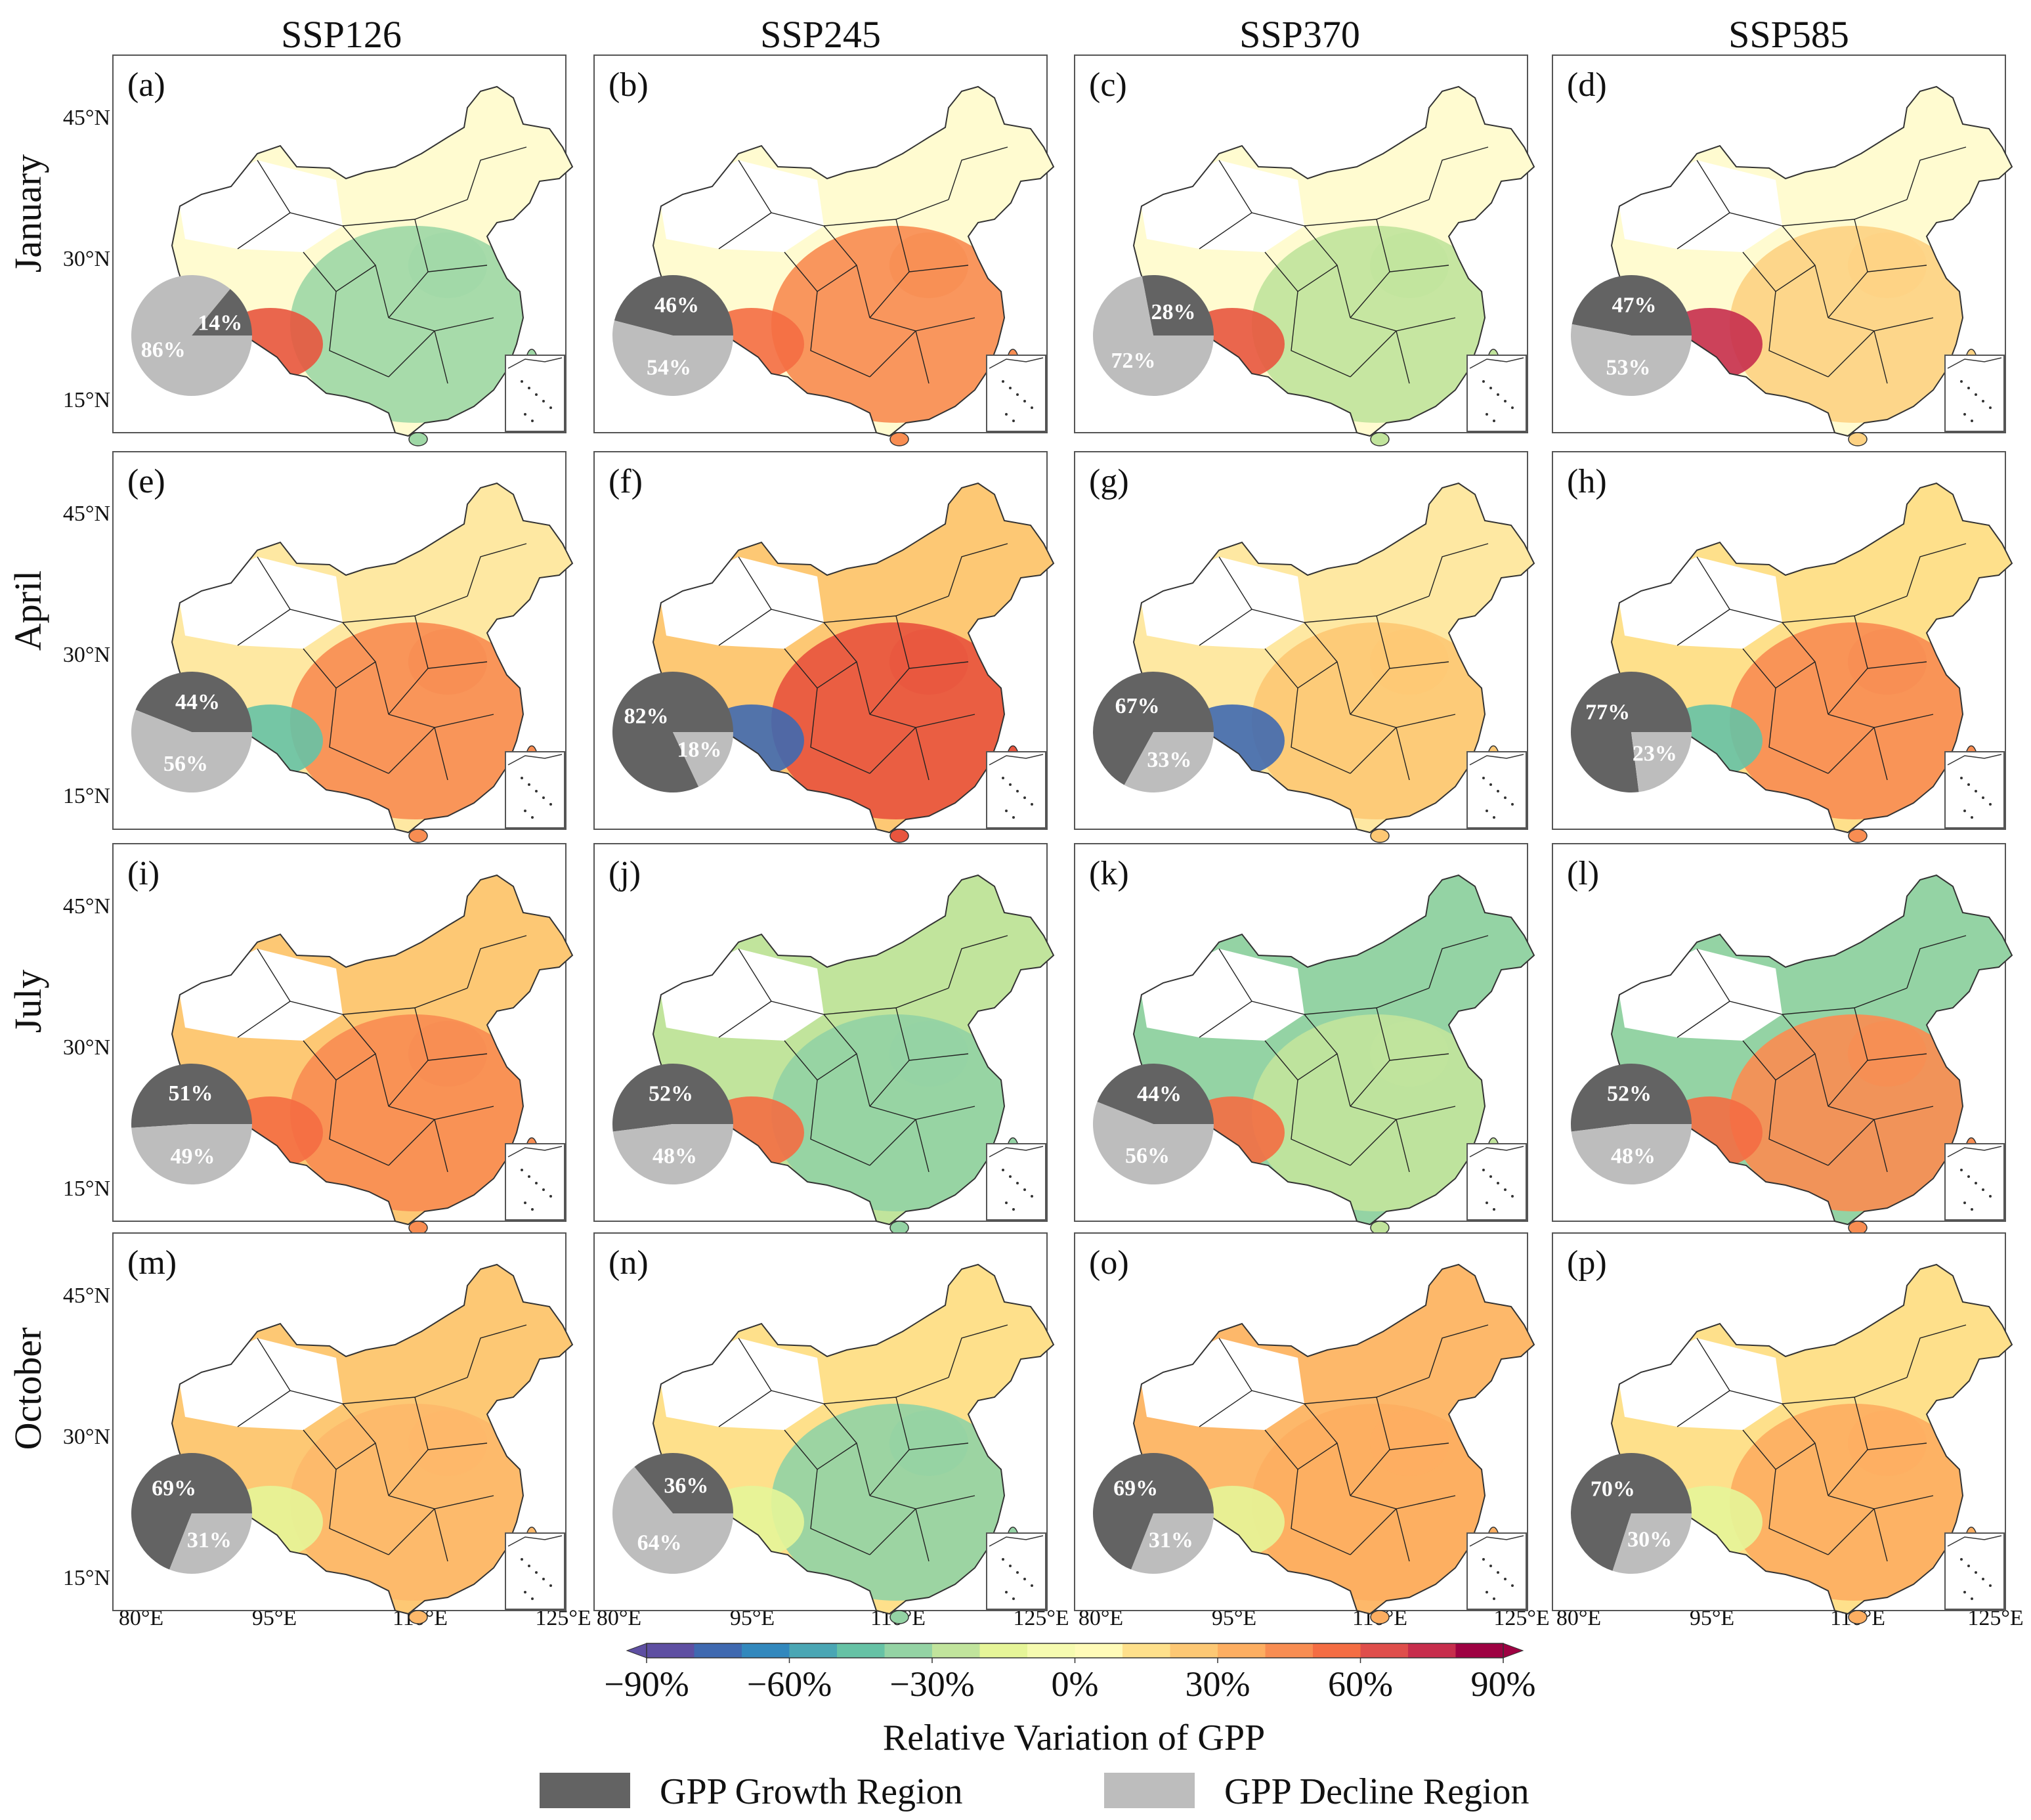  Describe the element at coordinates (1304, 1428) in the screenshot. I see `map-panel: (o) 69% 31%` at that location.